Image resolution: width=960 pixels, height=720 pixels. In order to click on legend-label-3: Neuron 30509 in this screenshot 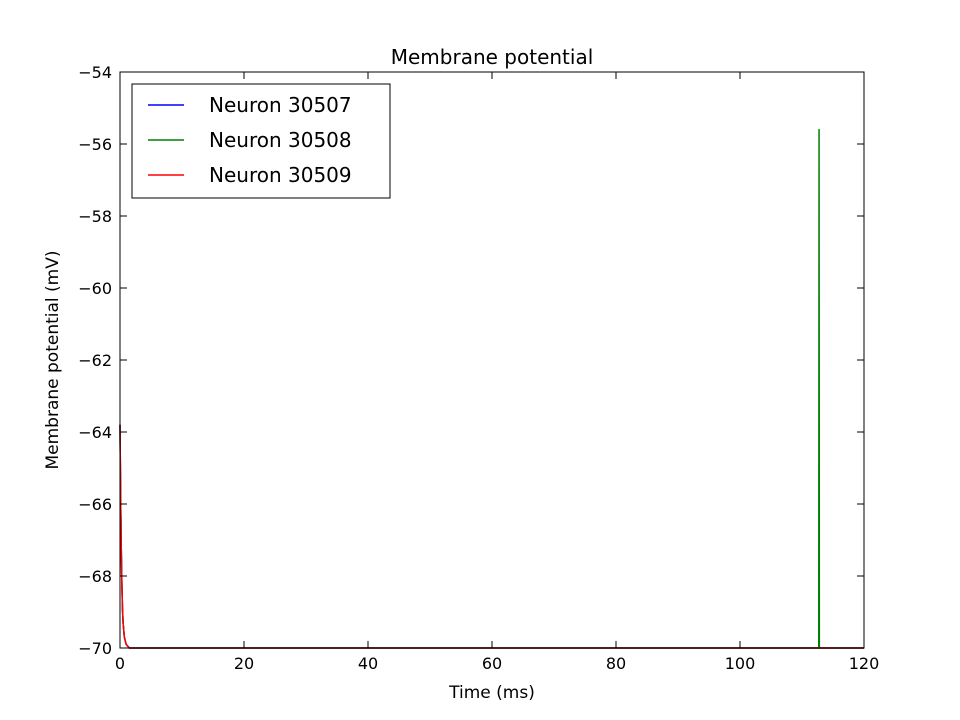, I will do `click(280, 175)`.